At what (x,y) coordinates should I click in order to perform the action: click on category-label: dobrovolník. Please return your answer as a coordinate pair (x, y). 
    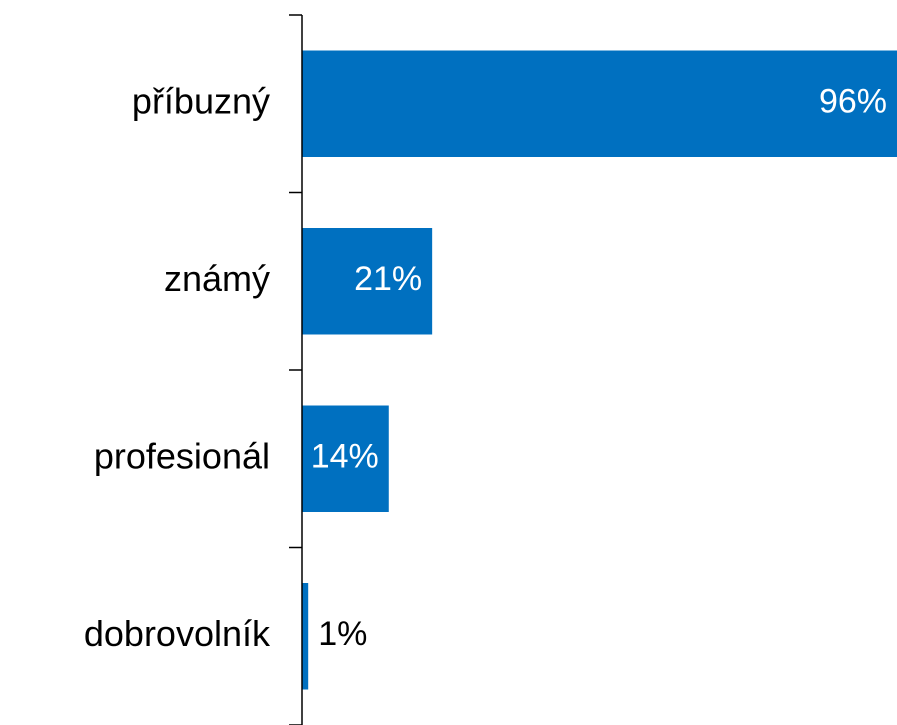
    Looking at the image, I should click on (177, 633).